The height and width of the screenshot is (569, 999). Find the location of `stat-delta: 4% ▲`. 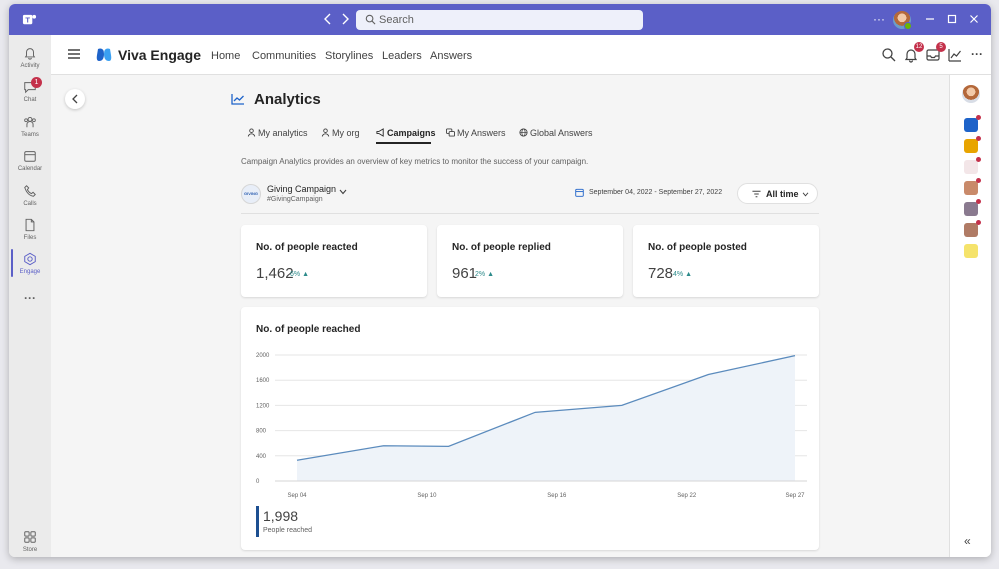

stat-delta: 4% ▲ is located at coordinates (682, 274).